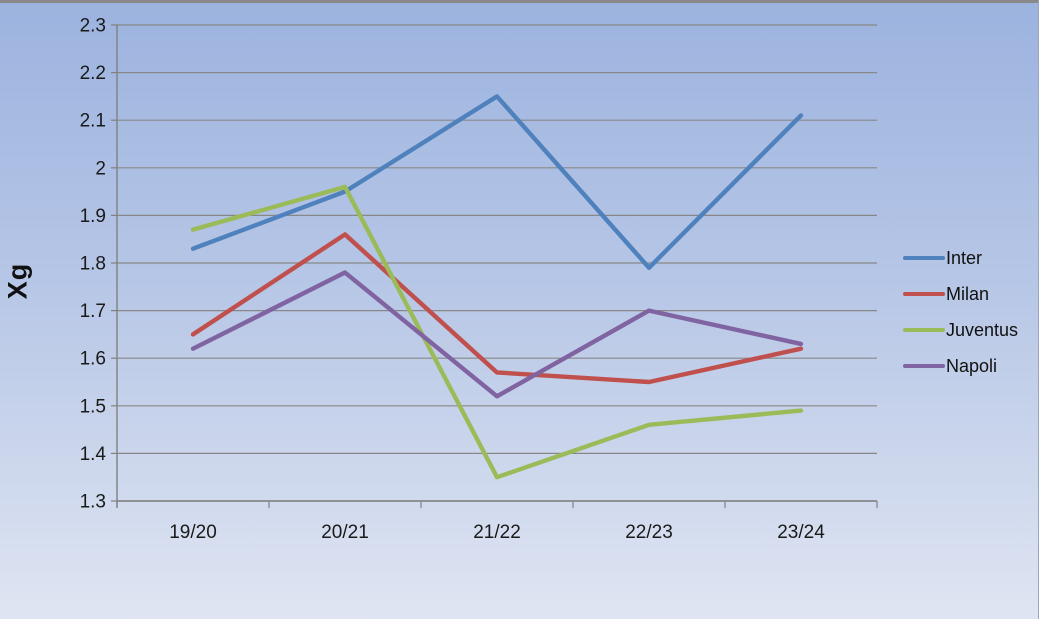 The image size is (1039, 619). I want to click on y-tick-label: 1.4, so click(93, 454).